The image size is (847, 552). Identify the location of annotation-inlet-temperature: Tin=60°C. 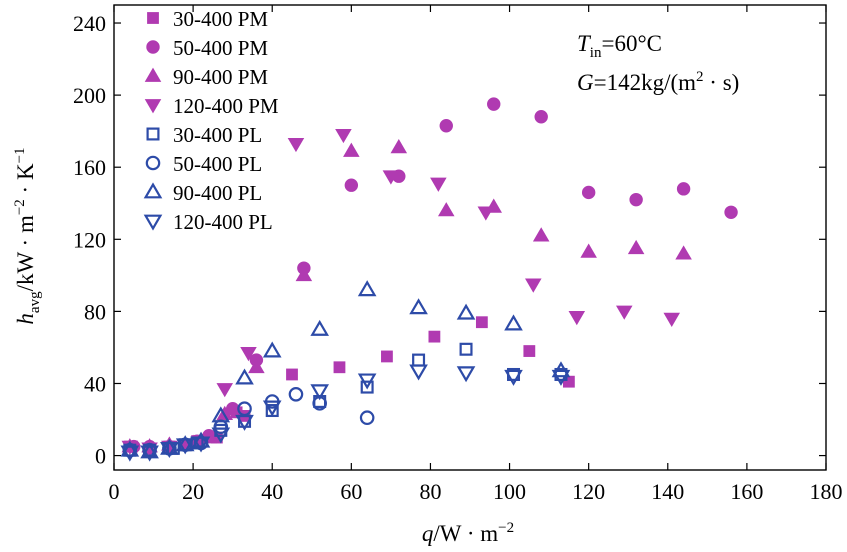
(619, 46).